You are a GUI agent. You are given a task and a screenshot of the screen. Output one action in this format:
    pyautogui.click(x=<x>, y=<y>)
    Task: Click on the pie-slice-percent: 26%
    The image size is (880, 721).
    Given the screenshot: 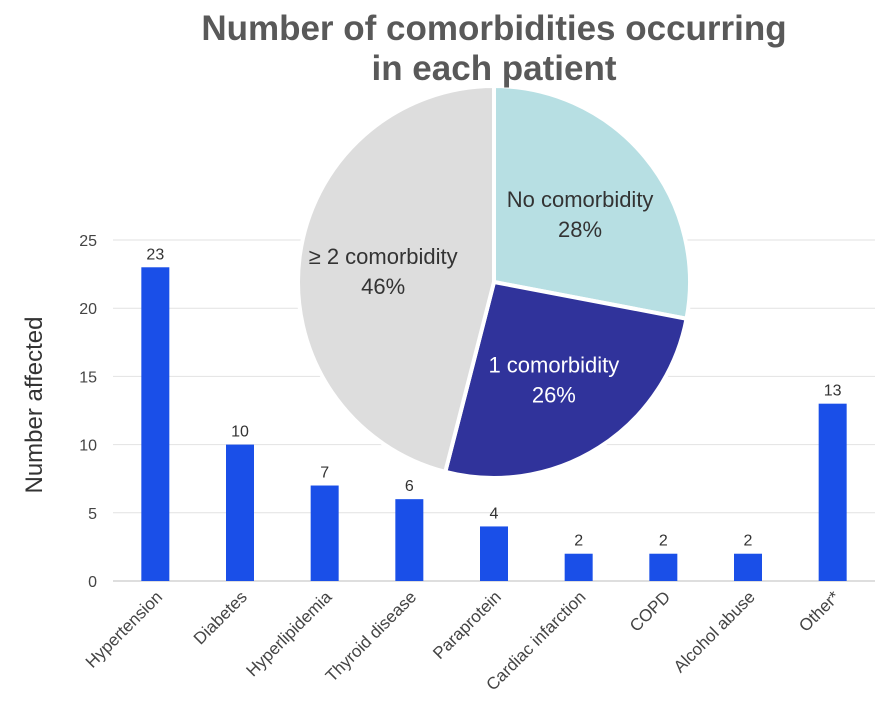 What is the action you would take?
    pyautogui.click(x=554, y=394)
    